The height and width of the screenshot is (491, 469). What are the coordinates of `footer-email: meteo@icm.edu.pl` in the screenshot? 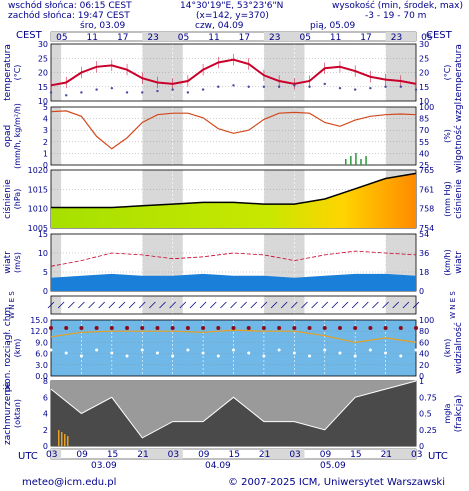 It's located at (69, 482).